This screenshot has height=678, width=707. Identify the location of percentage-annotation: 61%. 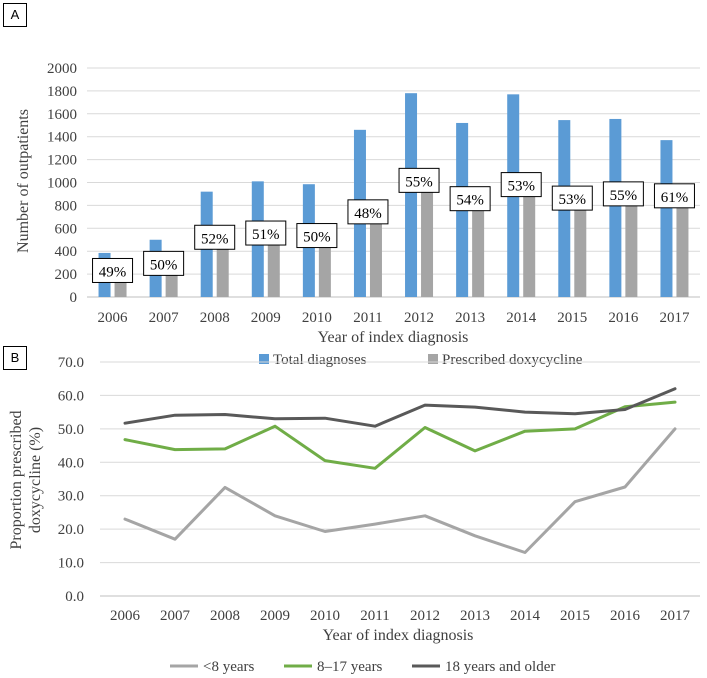
(675, 198).